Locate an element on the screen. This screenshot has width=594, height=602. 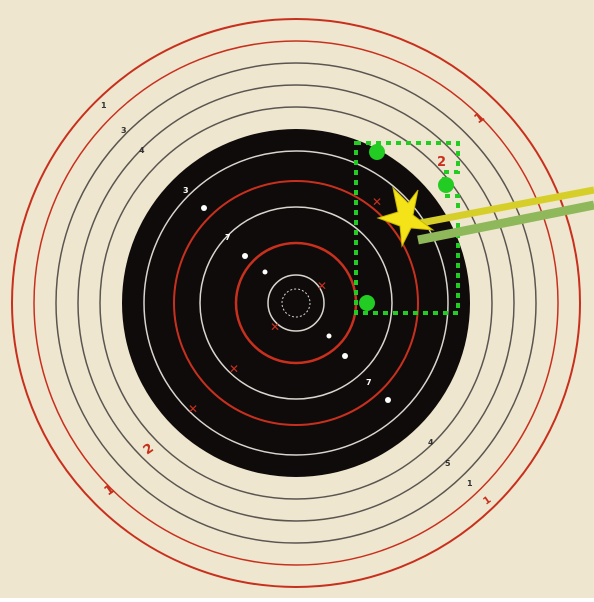
ring-label: 5 is located at coordinates (448, 463).